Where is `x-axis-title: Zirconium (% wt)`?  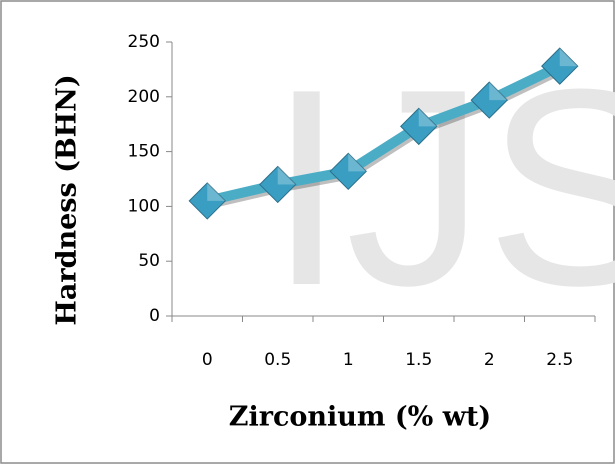
x-axis-title: Zirconium (% wt) is located at coordinates (360, 417).